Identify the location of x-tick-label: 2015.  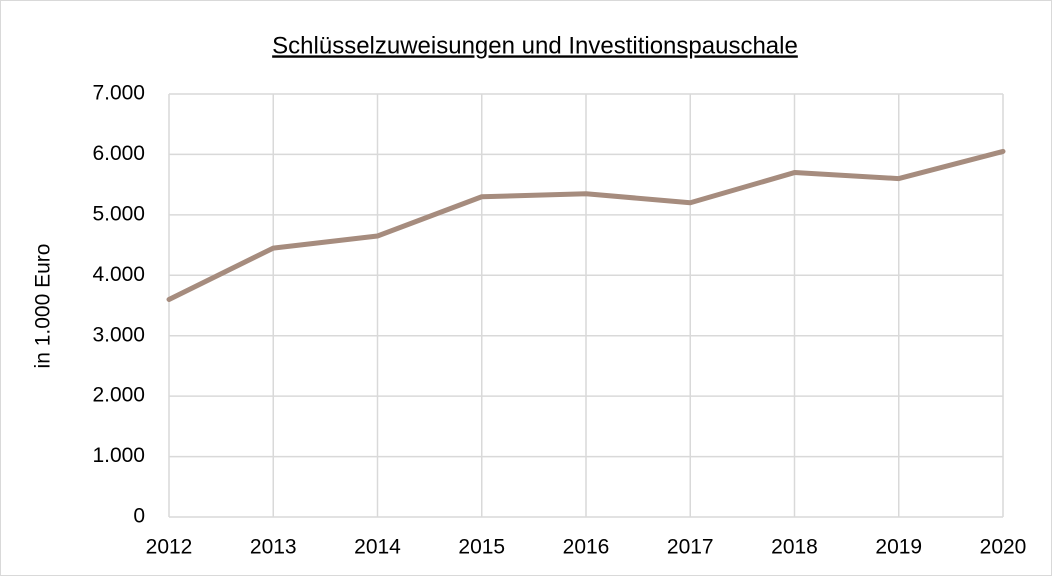
(481, 547).